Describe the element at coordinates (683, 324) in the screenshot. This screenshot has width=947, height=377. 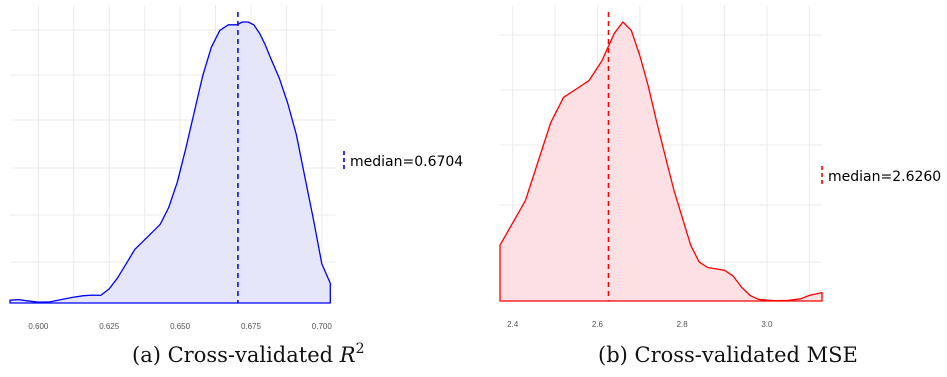
I see `x-tick-label: 2.8` at that location.